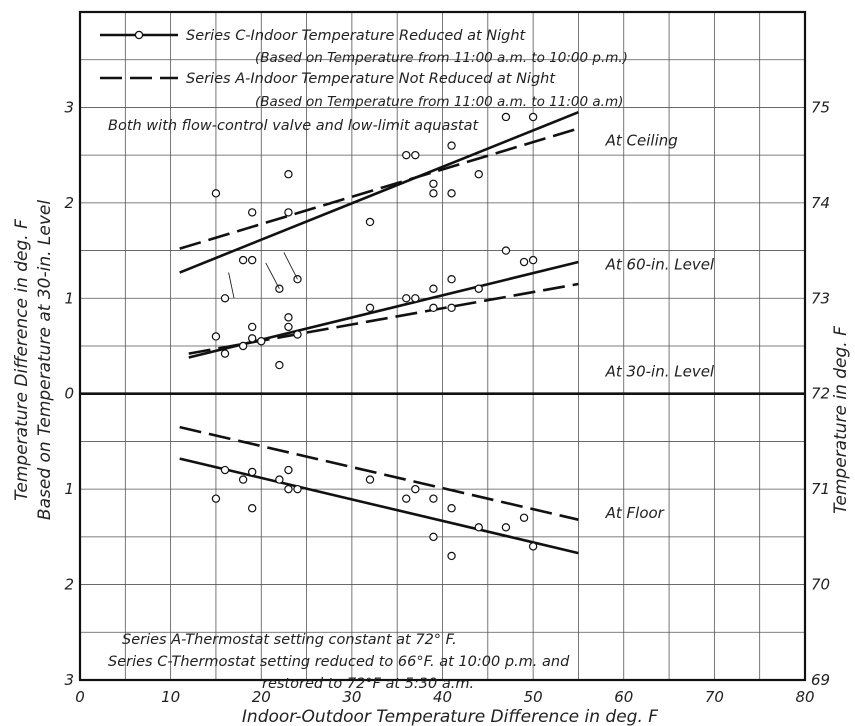  I want to click on y-right-tick-label: 72, so click(820, 394).